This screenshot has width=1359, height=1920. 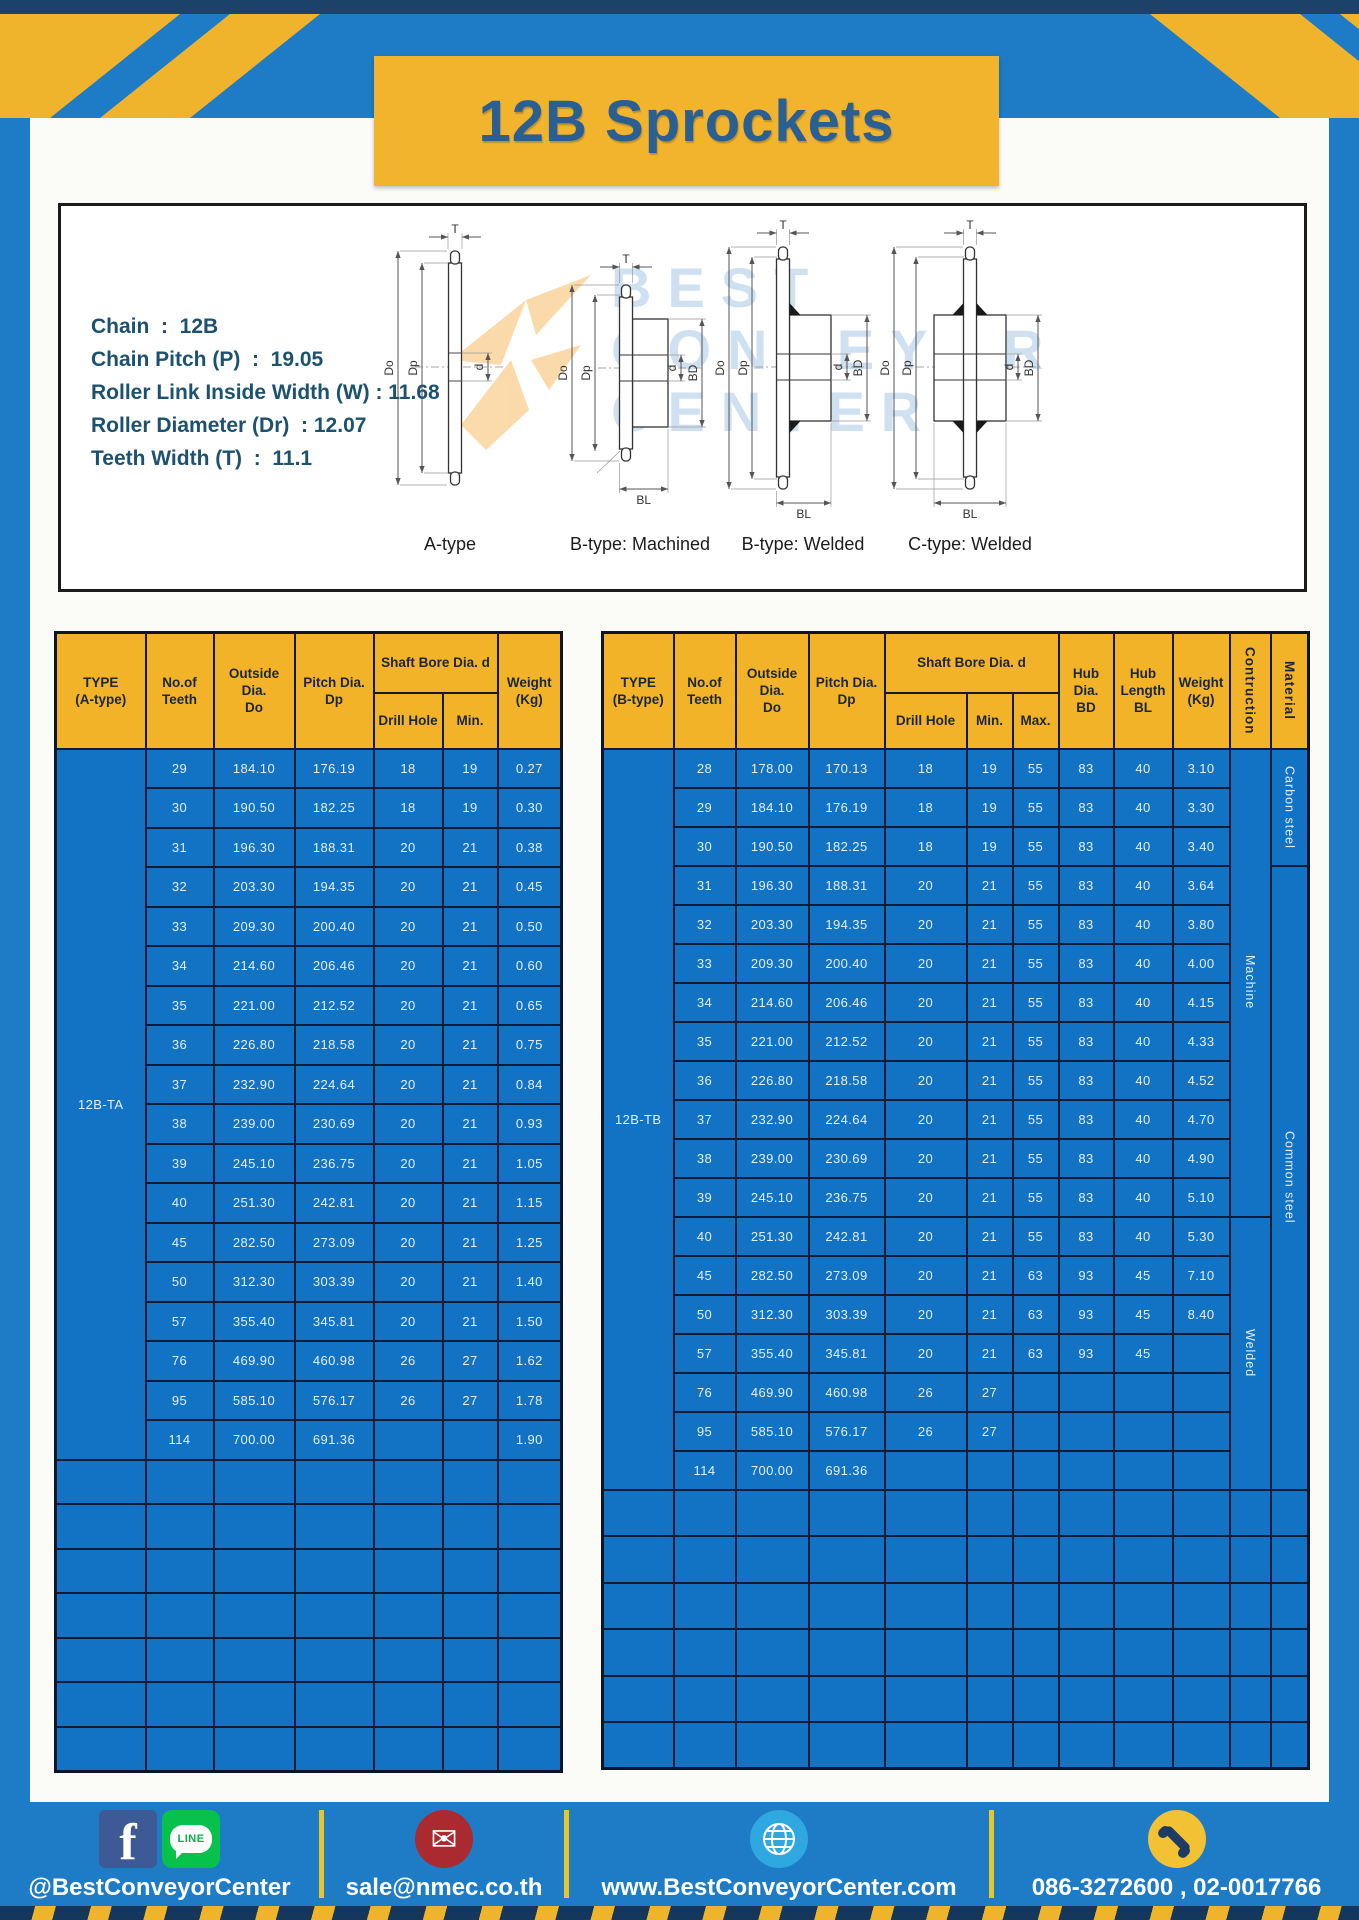 I want to click on table-cell: 27, so click(x=989, y=1392).